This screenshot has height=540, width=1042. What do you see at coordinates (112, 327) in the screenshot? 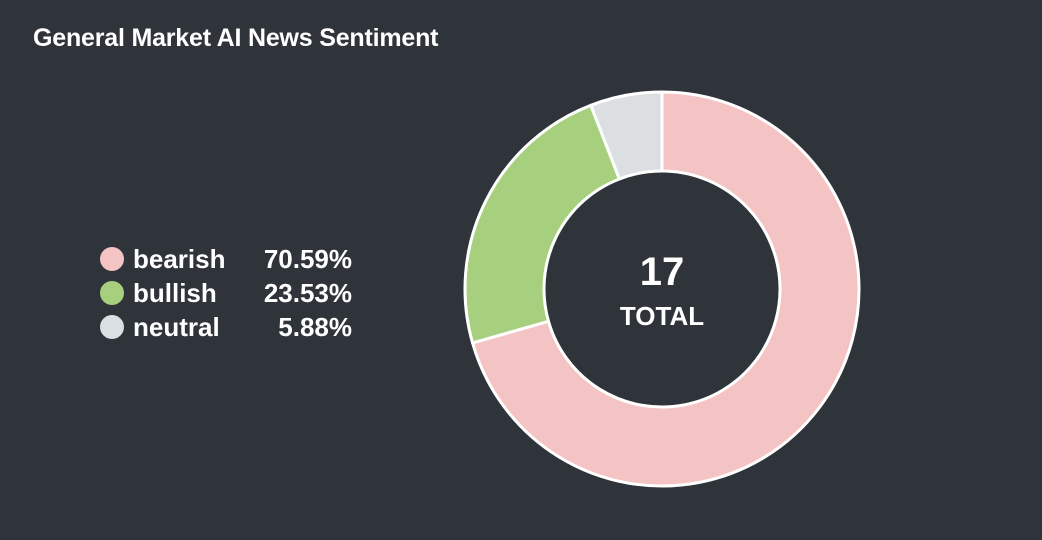
I see `legend-swatch-neutral` at bounding box center [112, 327].